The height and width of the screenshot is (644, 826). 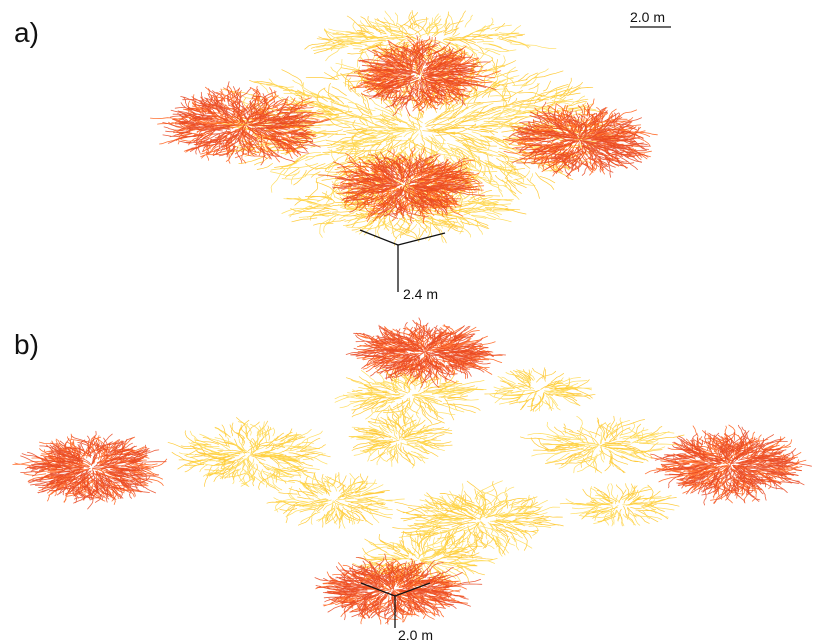 I want to click on panel-b-sparse-root-patch-6-1-strokes, so click(x=479, y=518).